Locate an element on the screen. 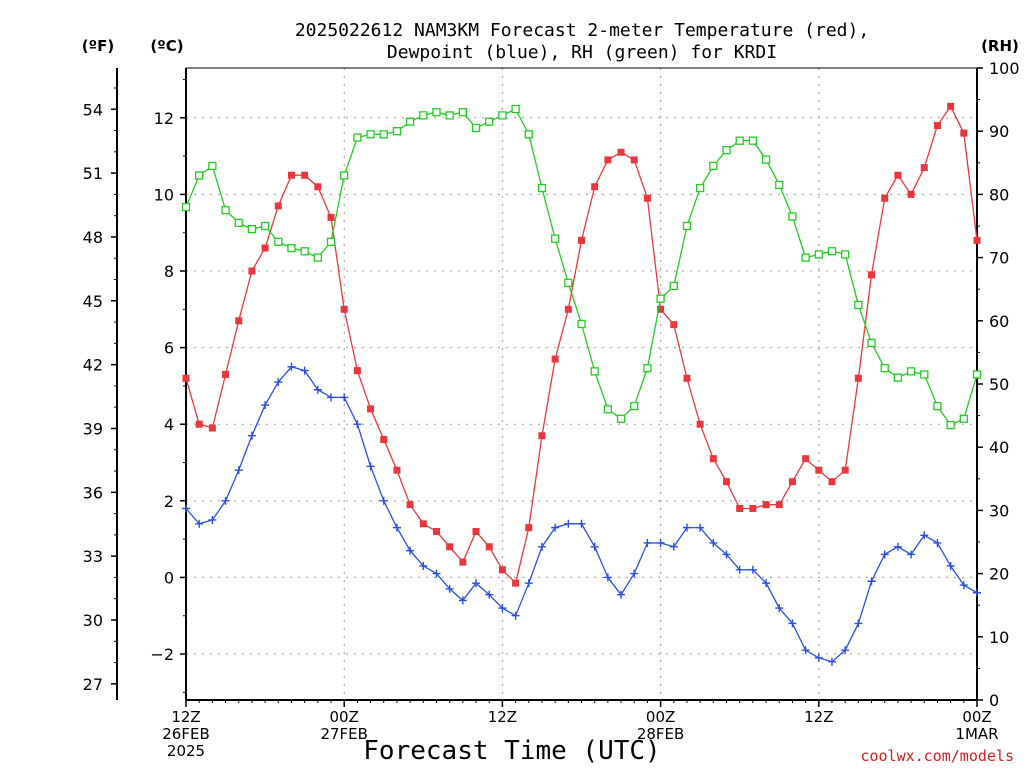 Image resolution: width=1024 pixels, height=768 pixels. rh-tick-label: 80 is located at coordinates (999, 194).